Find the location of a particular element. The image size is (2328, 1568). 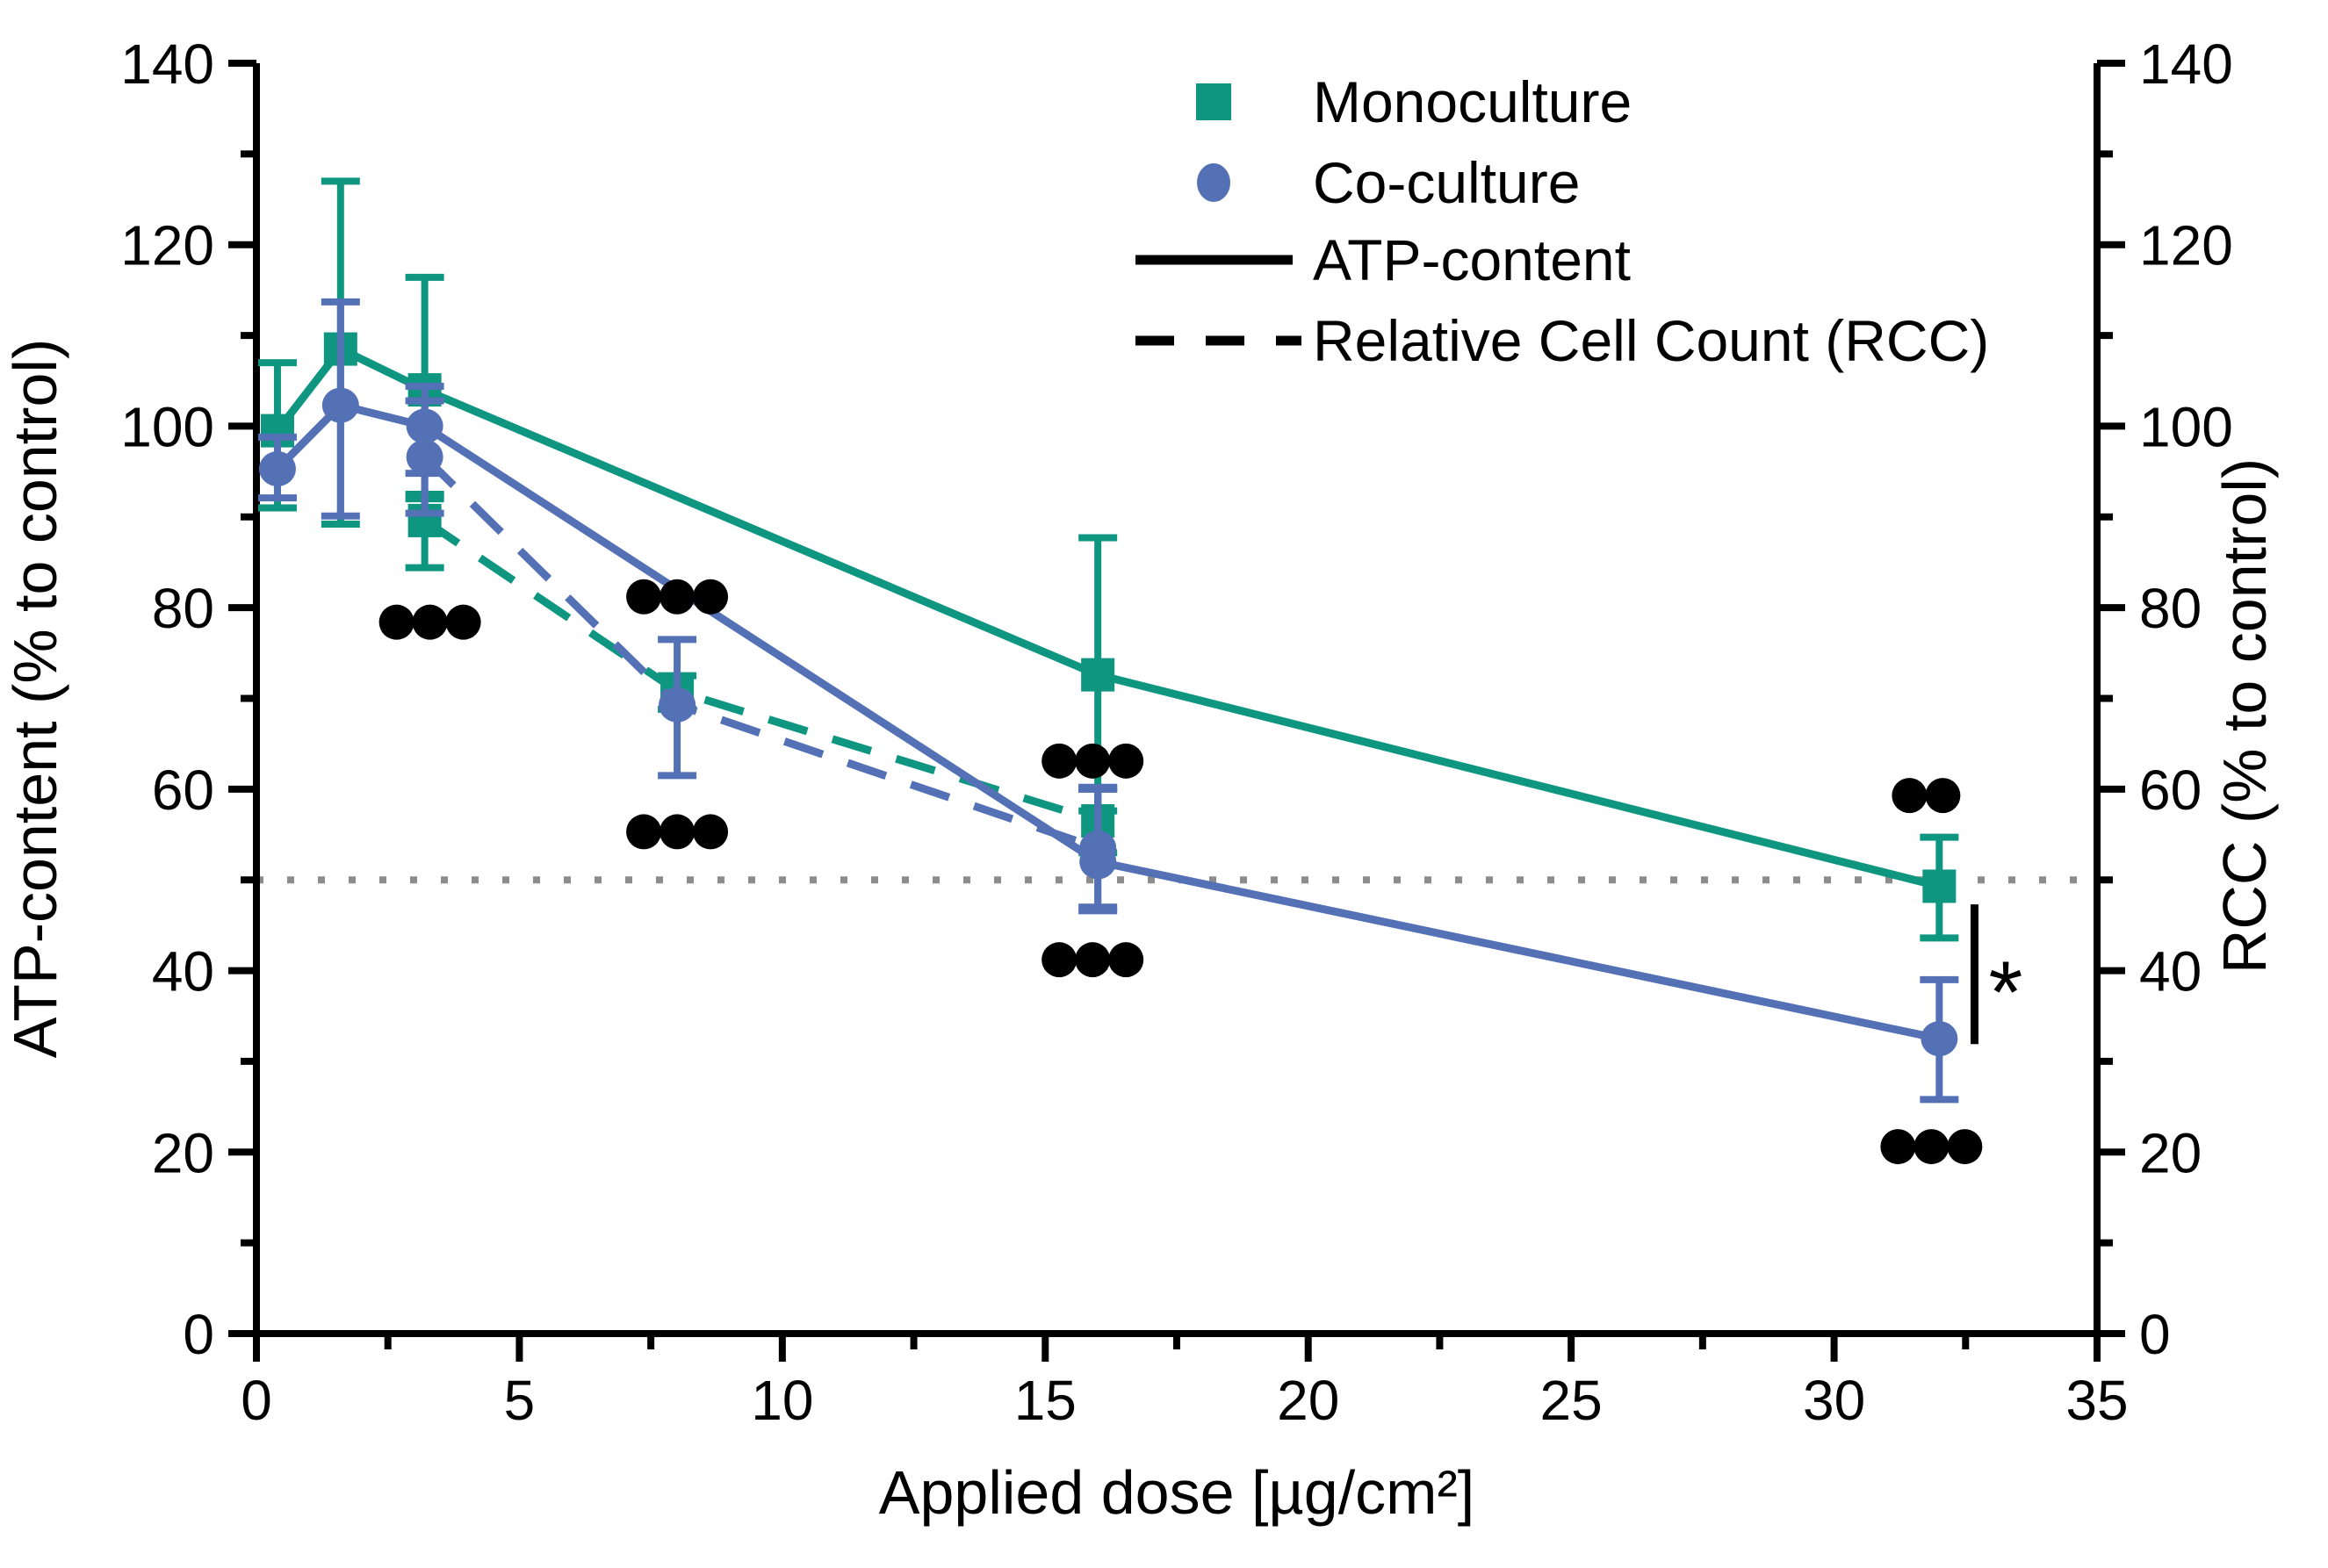

significance-bracket: * is located at coordinates (1996, 974).